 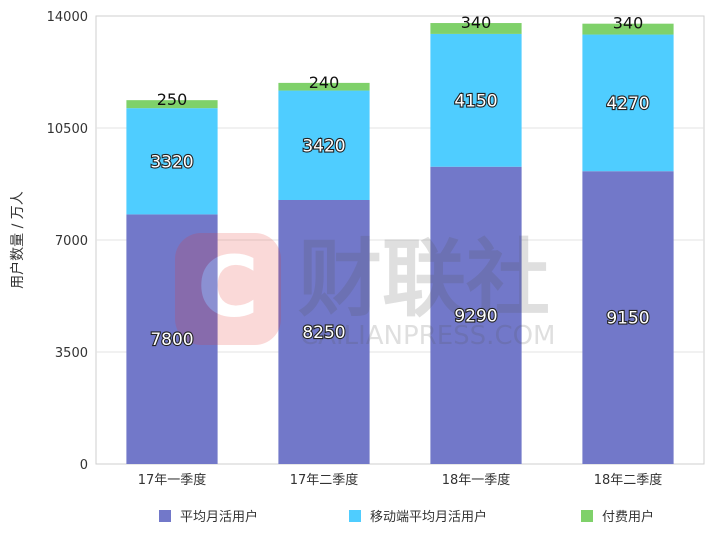 I want to click on data-label: 9290, so click(x=475, y=316).